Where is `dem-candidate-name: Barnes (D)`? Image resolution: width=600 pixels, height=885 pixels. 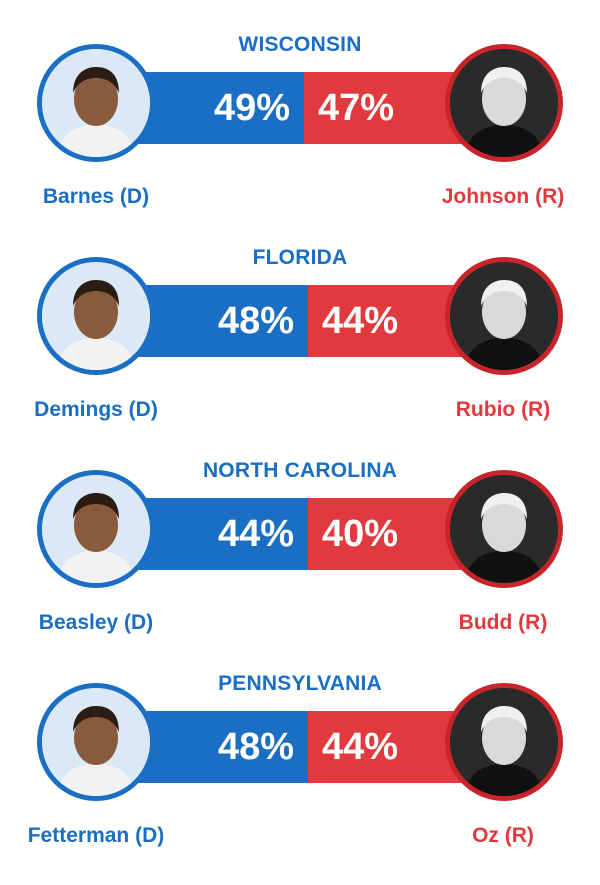 dem-candidate-name: Barnes (D) is located at coordinates (96, 196).